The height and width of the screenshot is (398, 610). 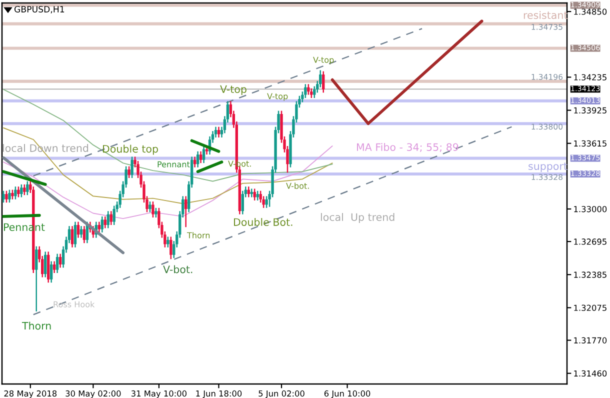 I want to click on x-tick-label: 31 May 10:00, so click(x=158, y=394).